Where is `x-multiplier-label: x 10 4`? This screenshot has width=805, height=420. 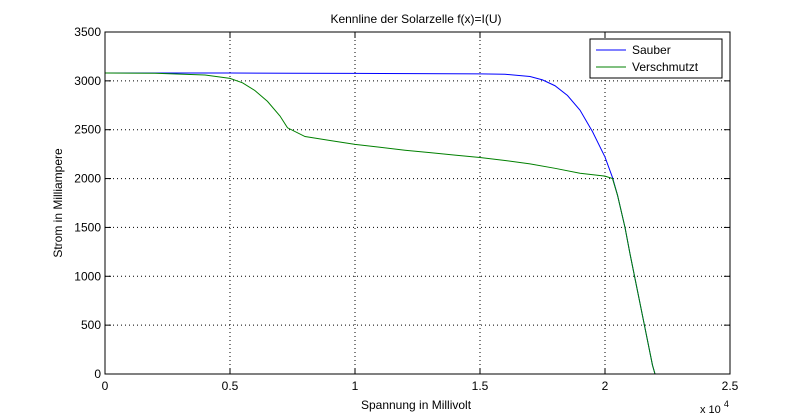 x-multiplier-label: x 10 4 is located at coordinates (714, 407).